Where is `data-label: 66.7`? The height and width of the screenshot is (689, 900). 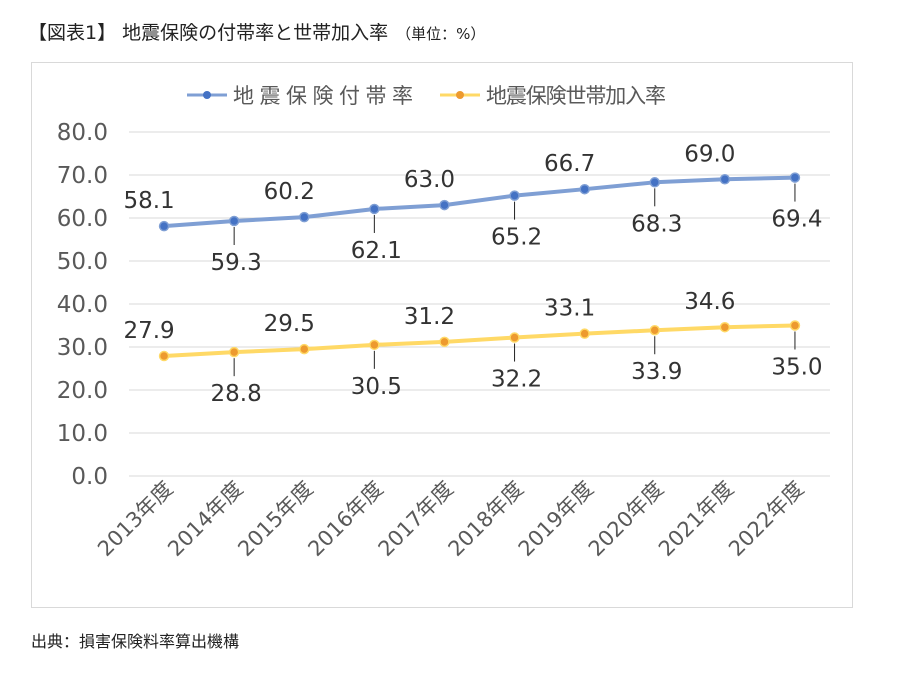
data-label: 66.7 is located at coordinates (569, 164).